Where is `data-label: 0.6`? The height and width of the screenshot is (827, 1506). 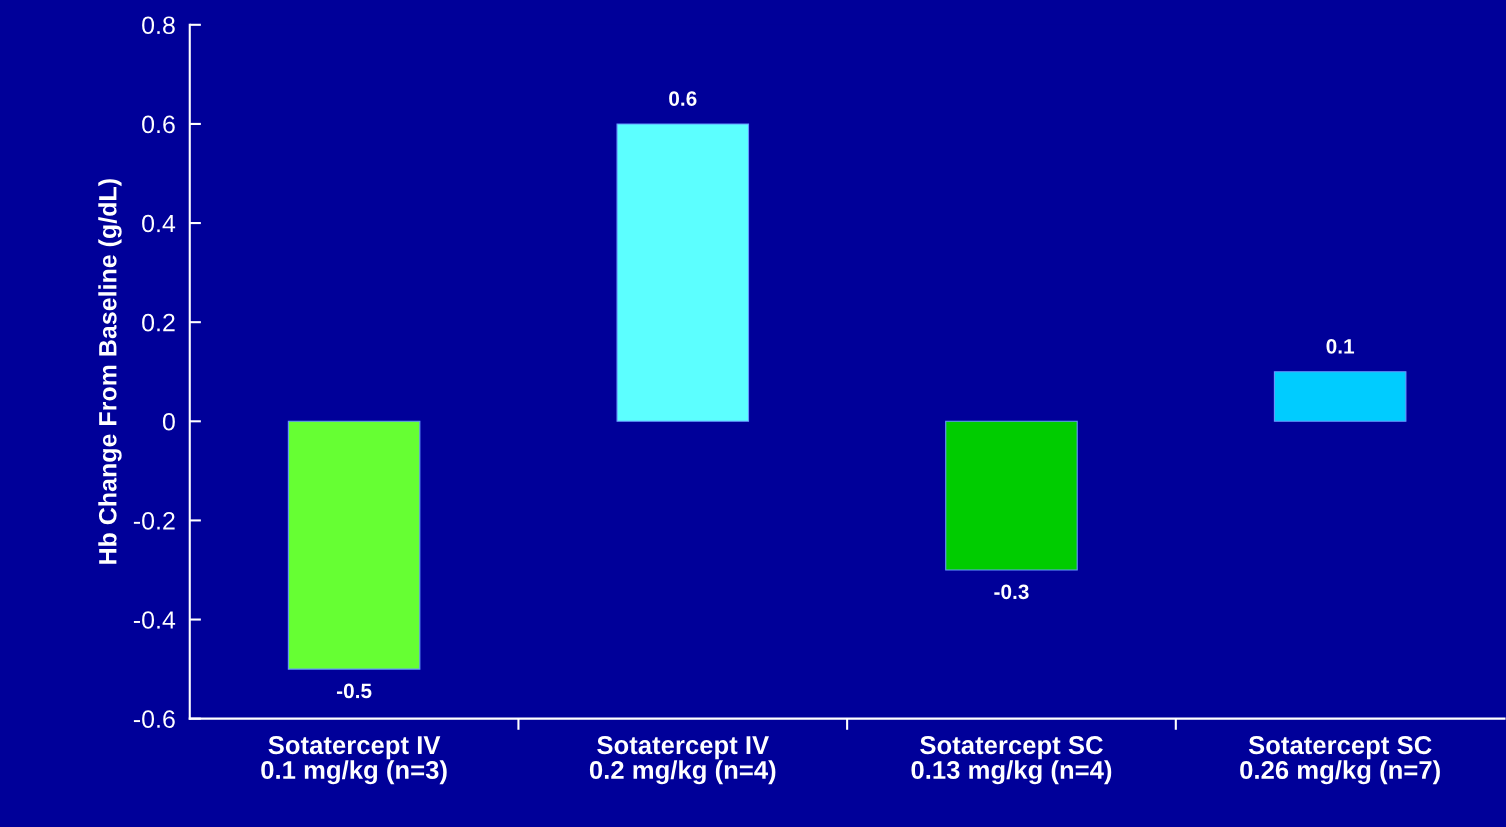
data-label: 0.6 is located at coordinates (683, 98).